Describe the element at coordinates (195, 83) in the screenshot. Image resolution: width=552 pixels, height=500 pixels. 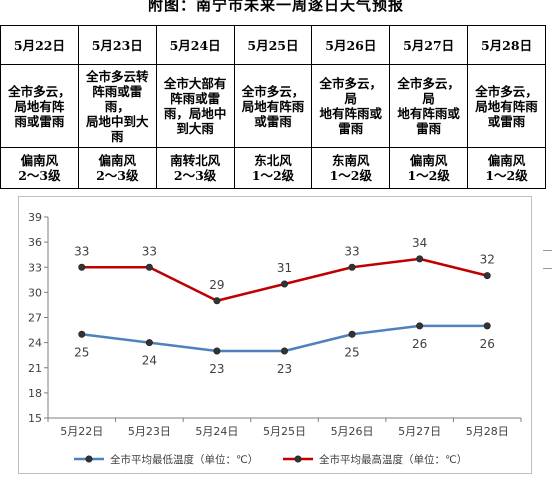
I see `forecast-weather-line: 全市大部有` at that location.